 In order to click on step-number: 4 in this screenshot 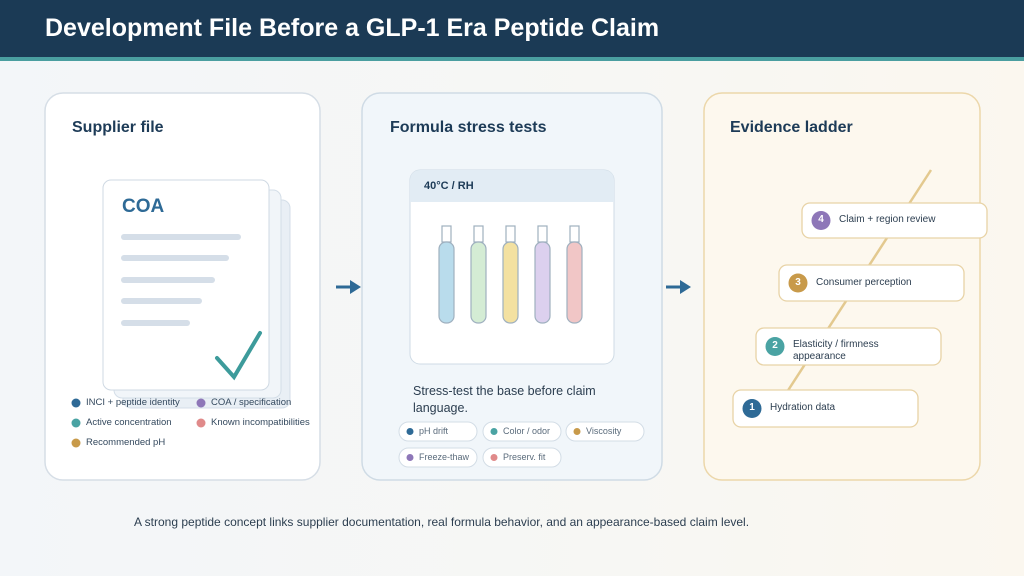, I will do `click(821, 219)`.